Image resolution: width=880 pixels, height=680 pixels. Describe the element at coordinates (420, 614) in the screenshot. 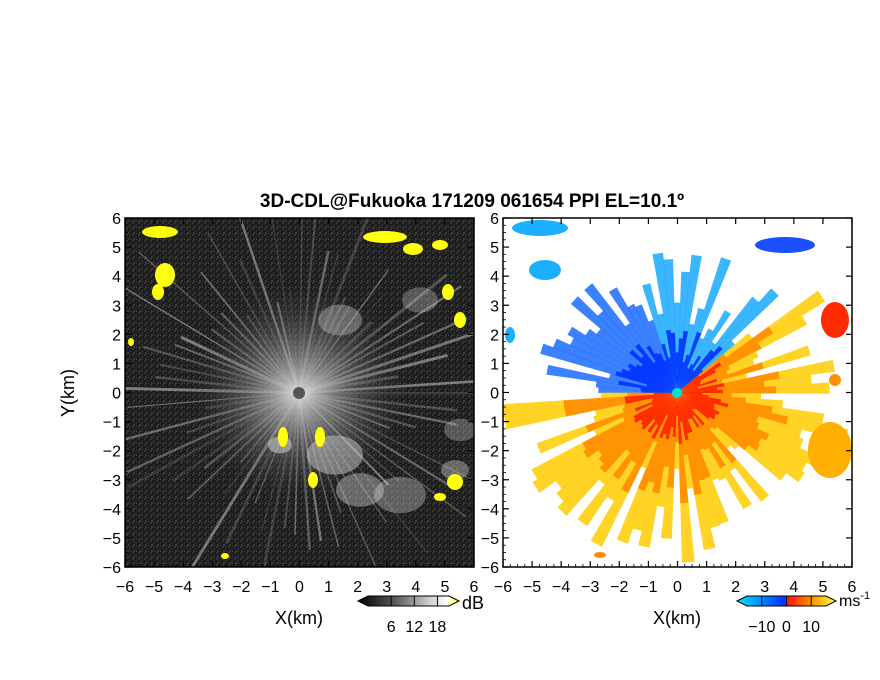

I see `intensity-colorbar: 6 12 18 dB` at that location.